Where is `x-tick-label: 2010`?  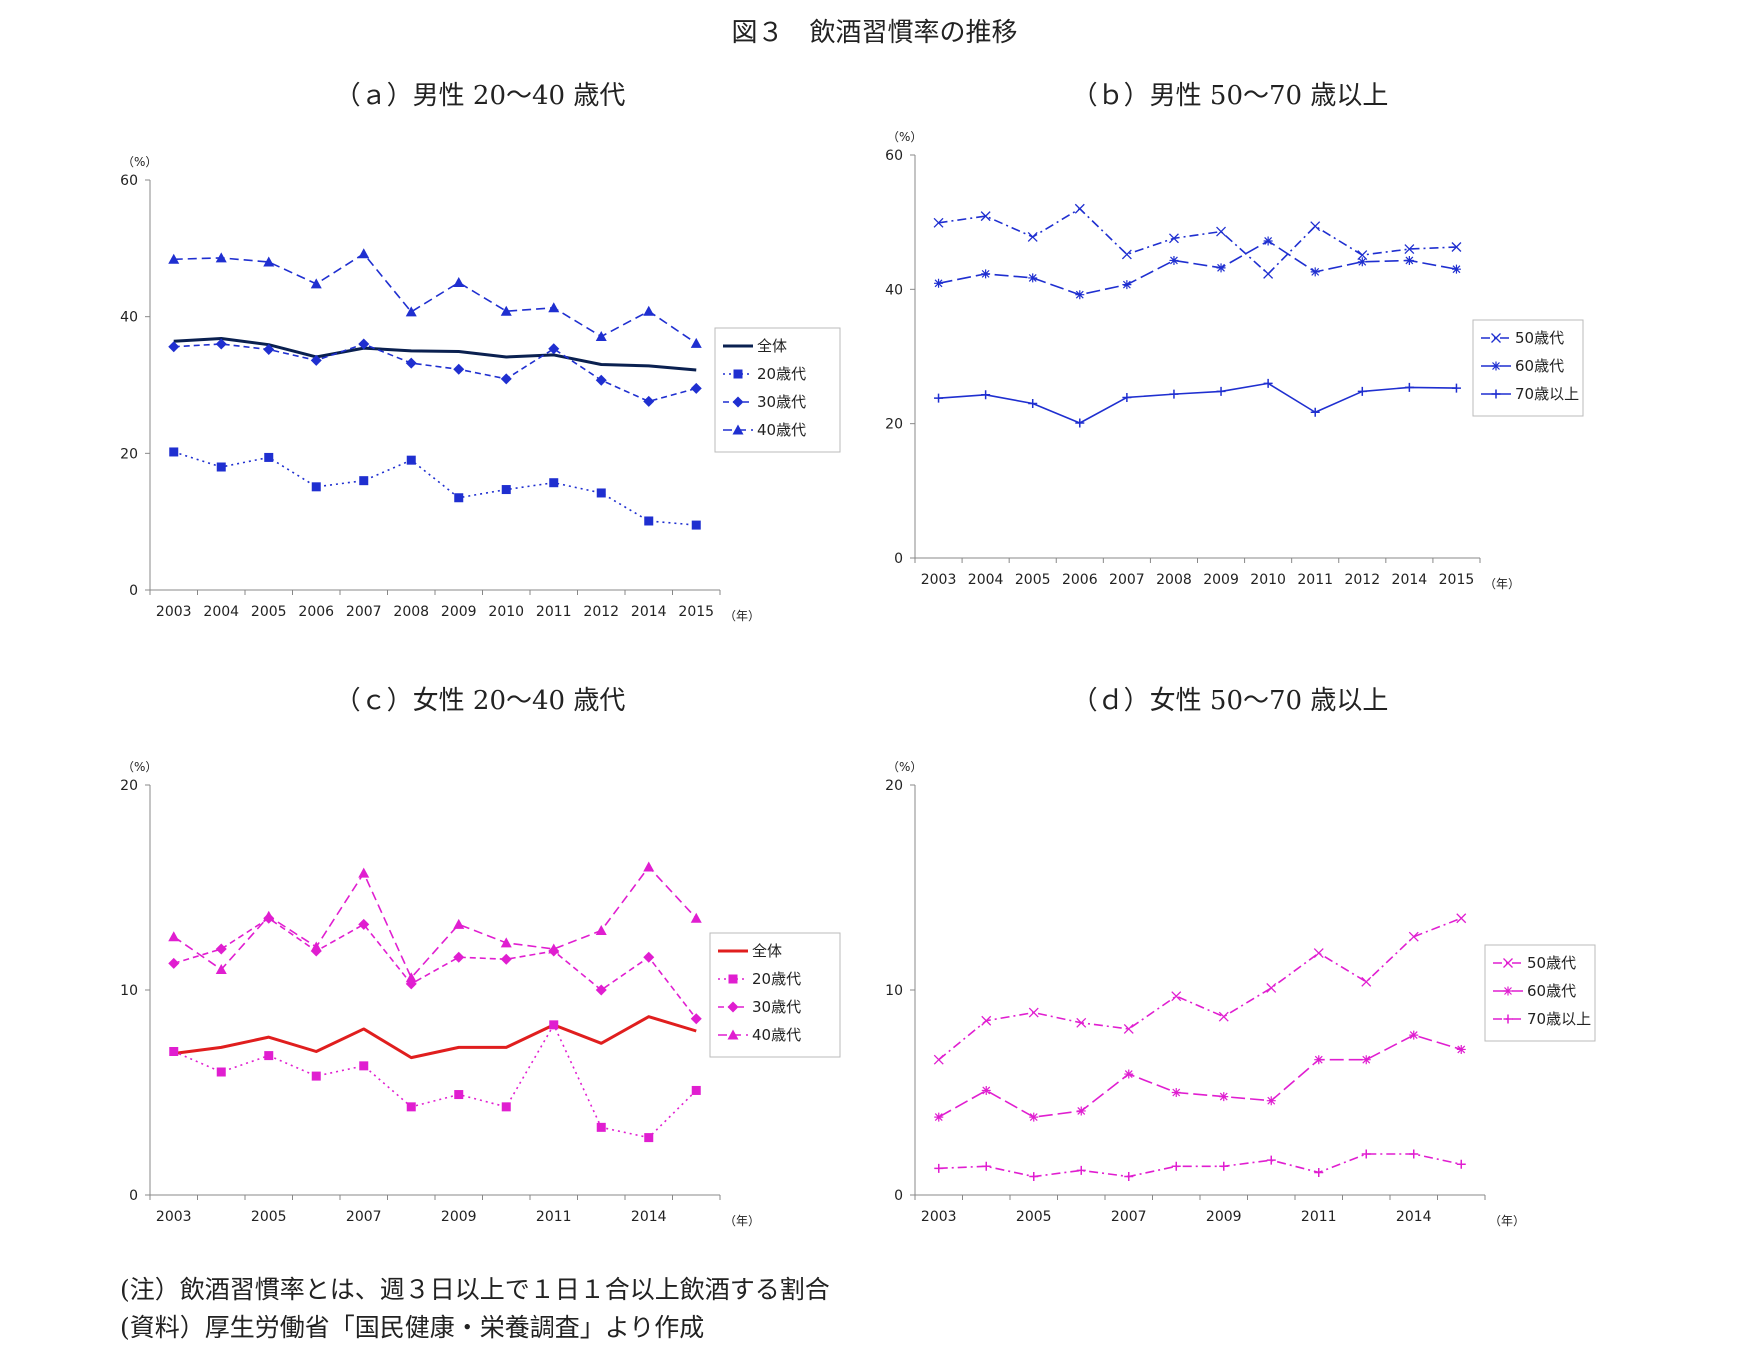
x-tick-label: 2010 is located at coordinates (1268, 580).